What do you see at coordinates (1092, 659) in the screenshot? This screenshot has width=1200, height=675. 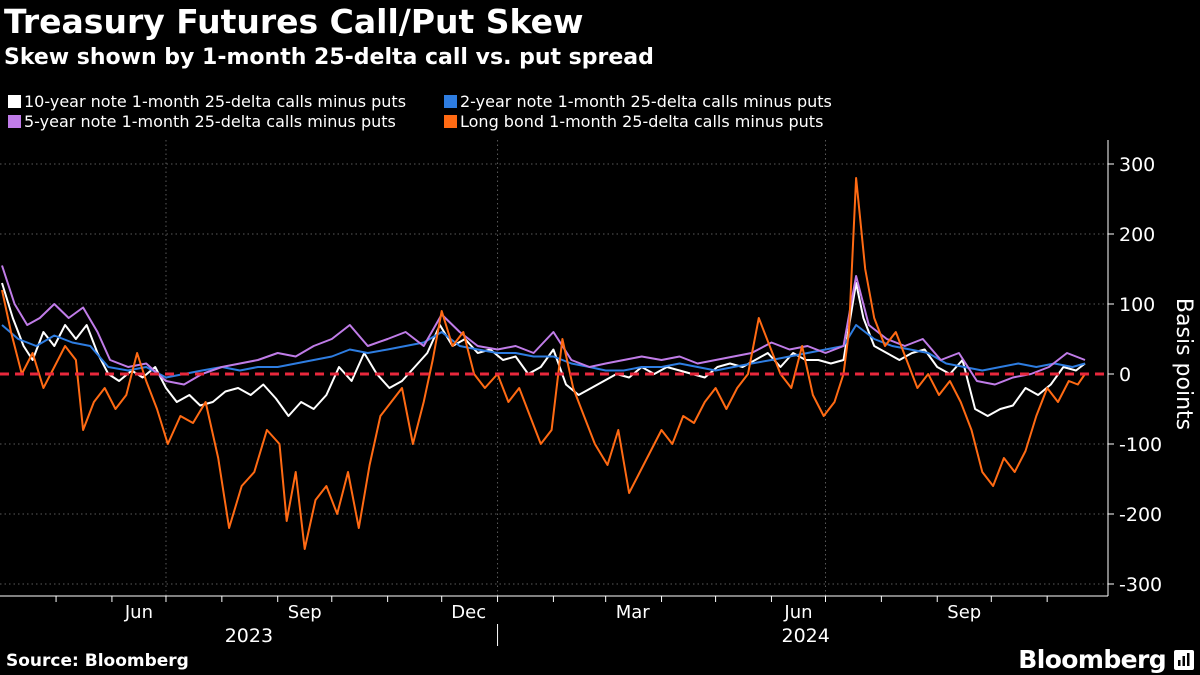 I see `brand-wordmark: Bloomberg` at bounding box center [1092, 659].